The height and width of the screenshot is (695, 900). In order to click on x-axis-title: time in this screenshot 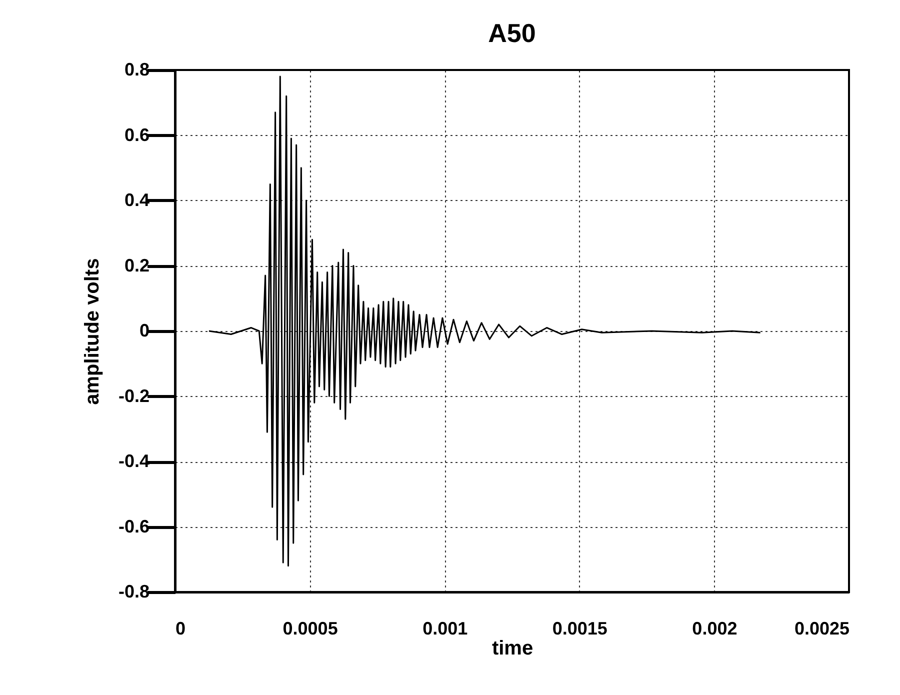, I will do `click(513, 649)`.